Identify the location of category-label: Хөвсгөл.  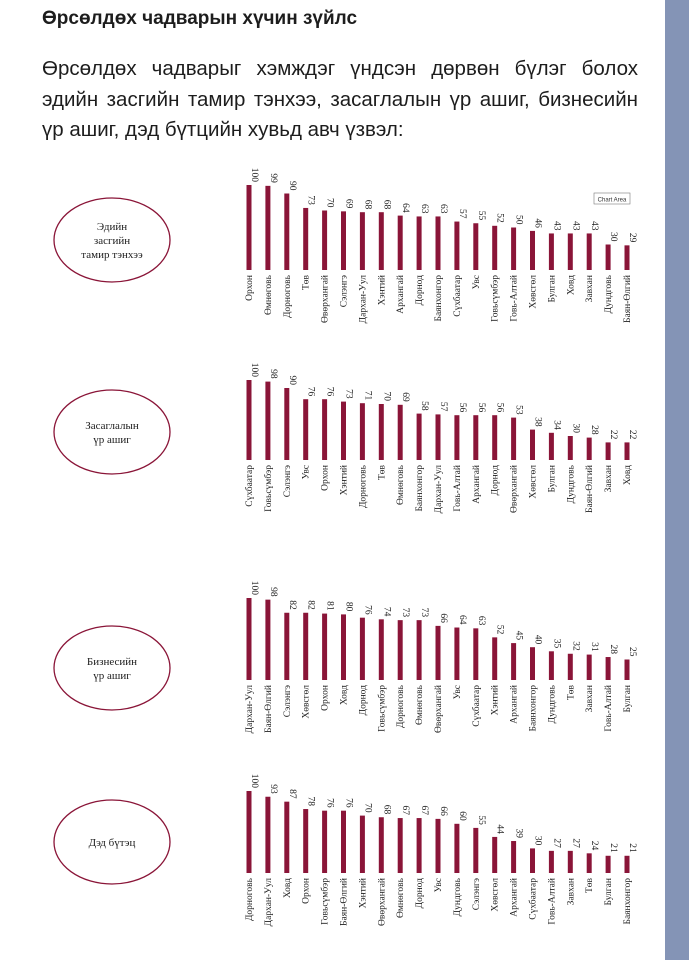
(534, 482).